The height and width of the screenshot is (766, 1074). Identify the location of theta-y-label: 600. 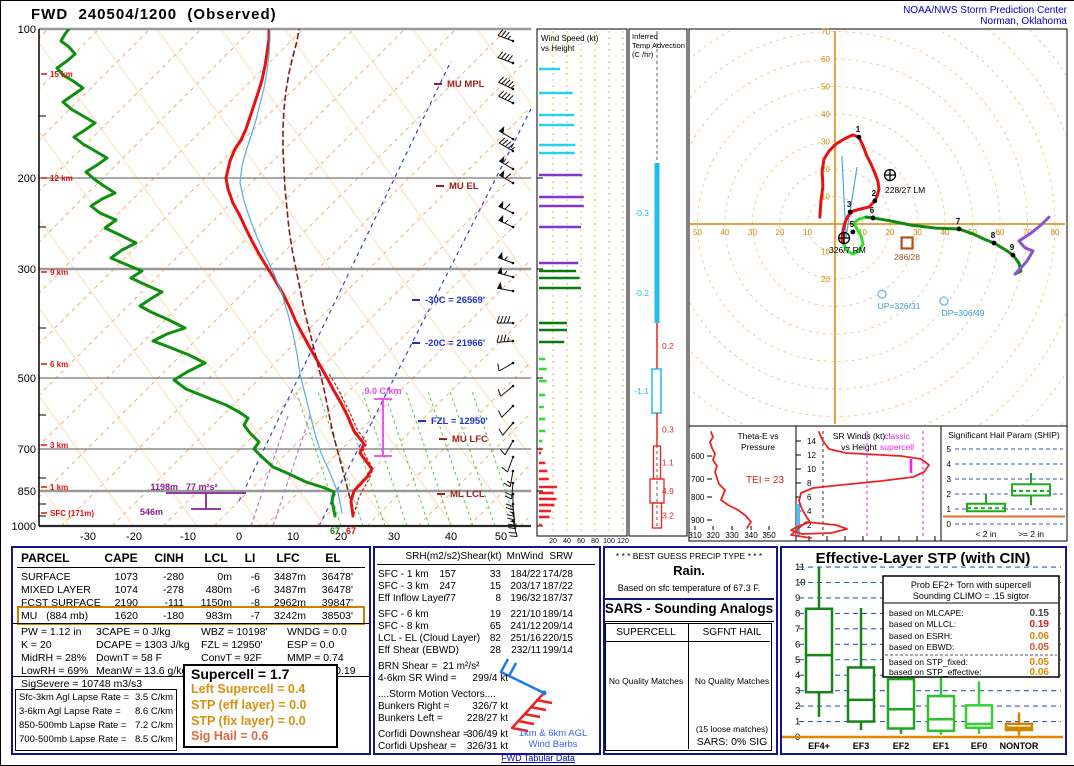
(698, 456).